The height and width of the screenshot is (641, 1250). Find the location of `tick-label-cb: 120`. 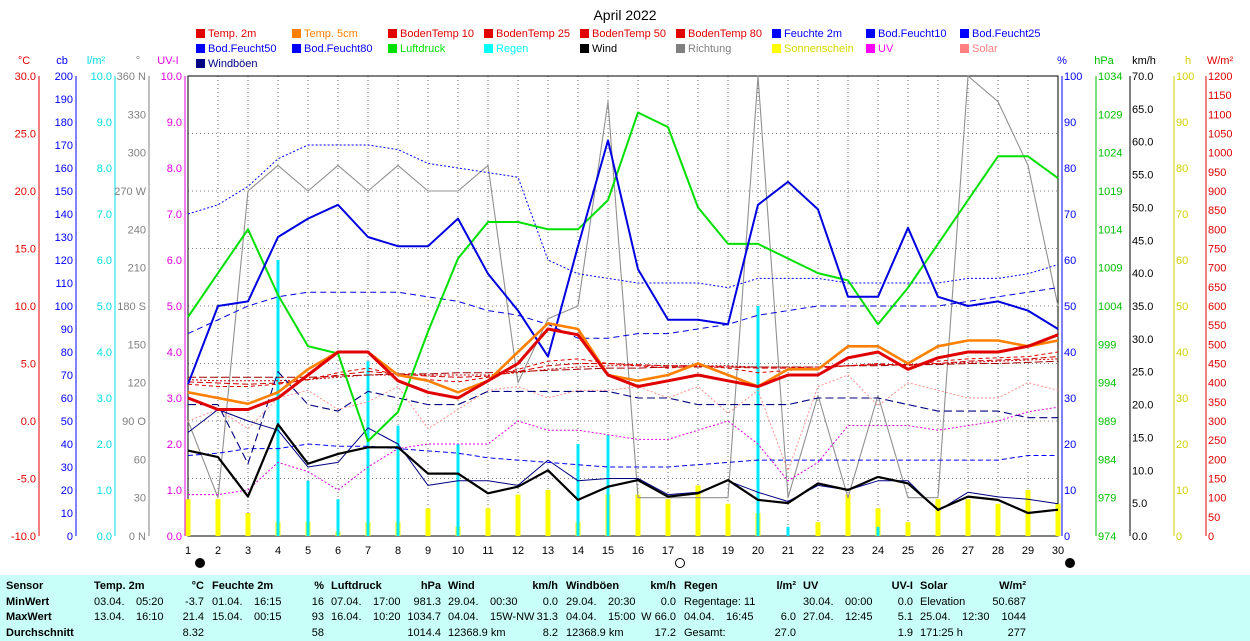

tick-label-cb: 120 is located at coordinates (64, 261).